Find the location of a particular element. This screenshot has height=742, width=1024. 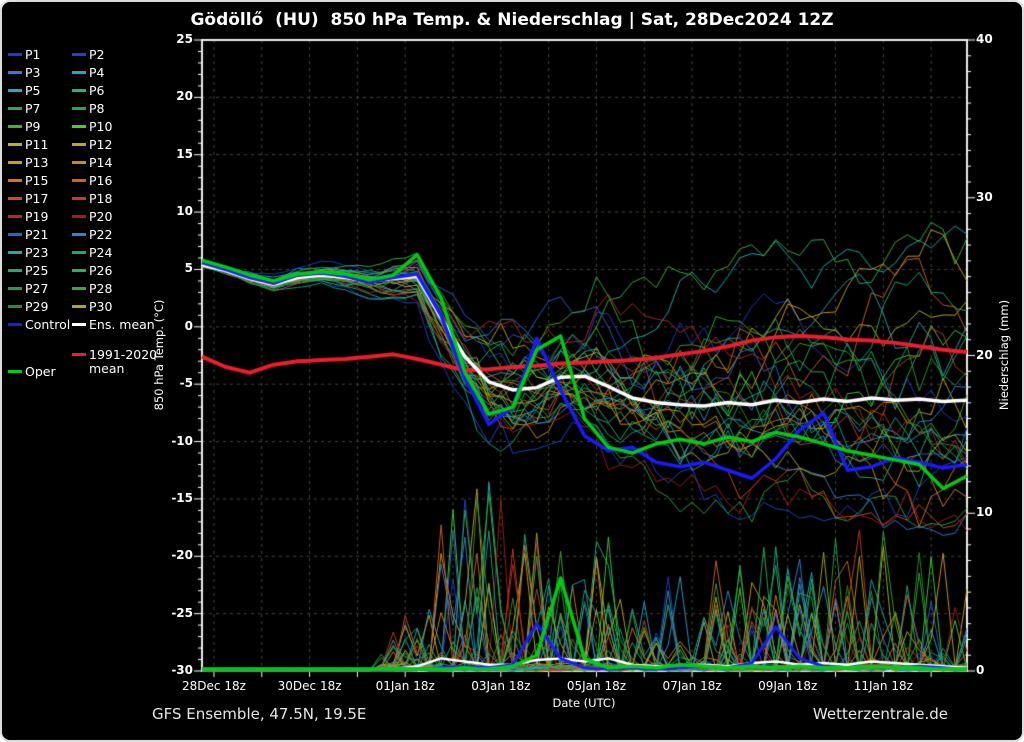

legend-item-ens-mean-label: Ens. mean is located at coordinates (122, 324).